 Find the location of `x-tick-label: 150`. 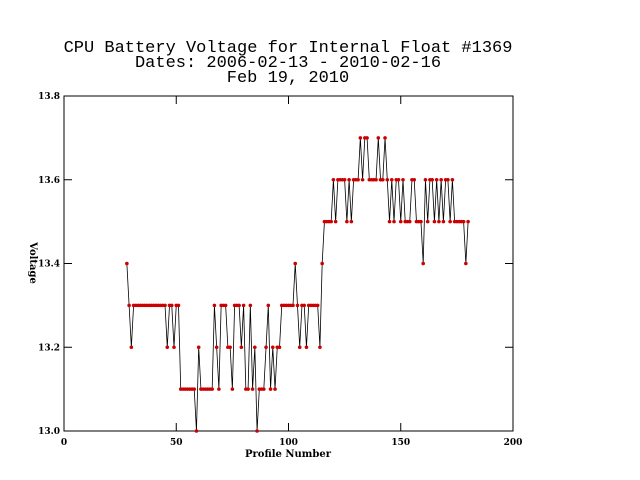

x-tick-label: 150 is located at coordinates (400, 443).